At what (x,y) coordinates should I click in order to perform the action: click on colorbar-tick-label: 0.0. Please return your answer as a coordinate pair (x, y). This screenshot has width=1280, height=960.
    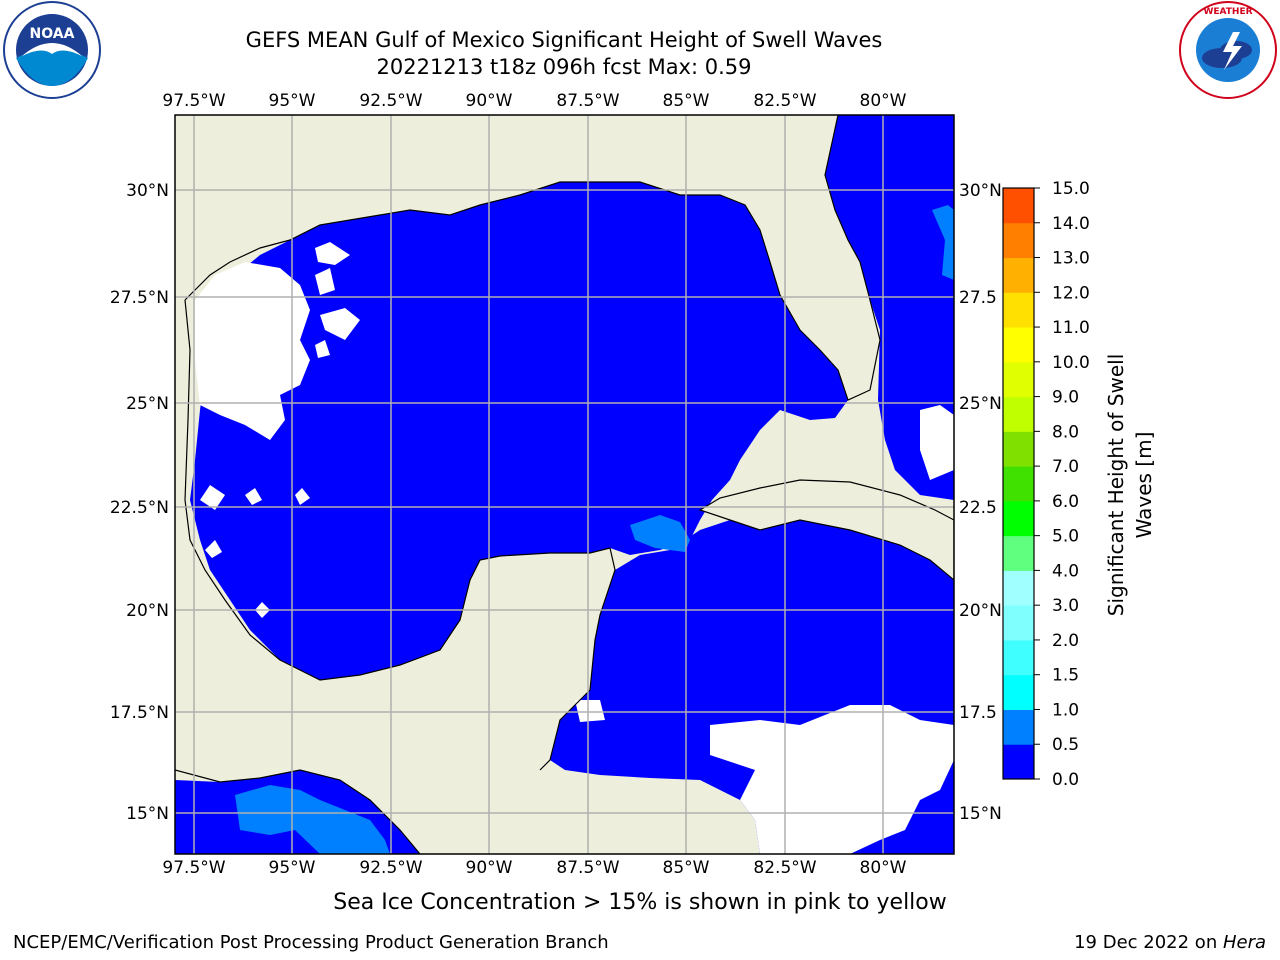
    Looking at the image, I should click on (1065, 780).